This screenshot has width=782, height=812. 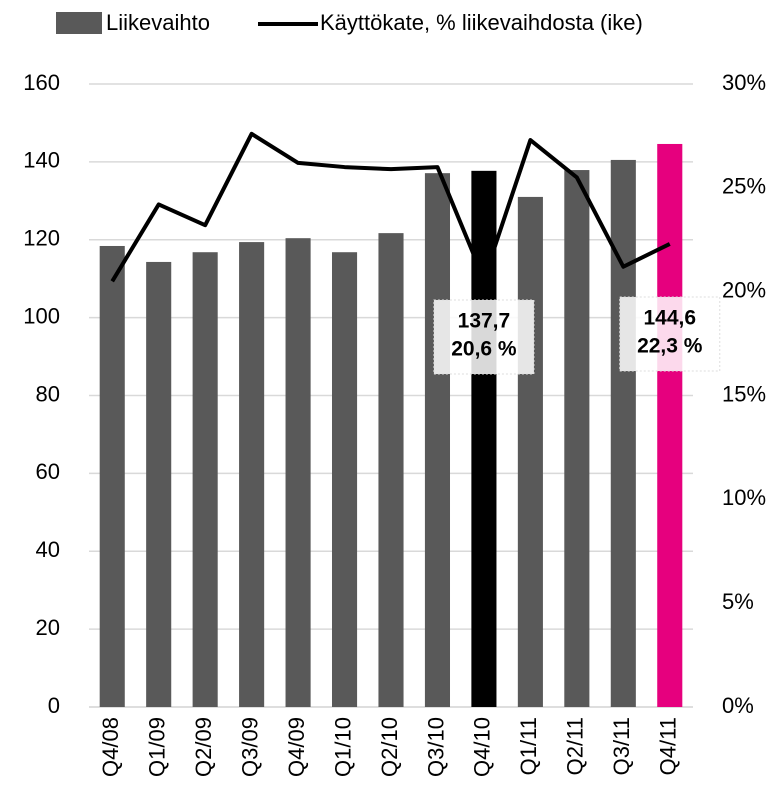 What do you see at coordinates (621, 746) in the screenshot?
I see `x-tick-label: Q3/11` at bounding box center [621, 746].